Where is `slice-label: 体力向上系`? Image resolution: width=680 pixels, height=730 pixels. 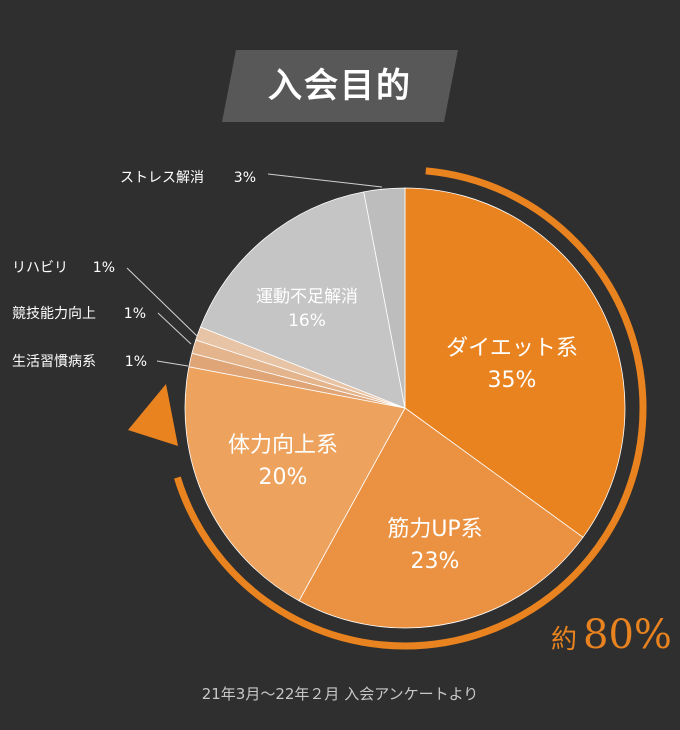 slice-label: 体力向上系 is located at coordinates (283, 445).